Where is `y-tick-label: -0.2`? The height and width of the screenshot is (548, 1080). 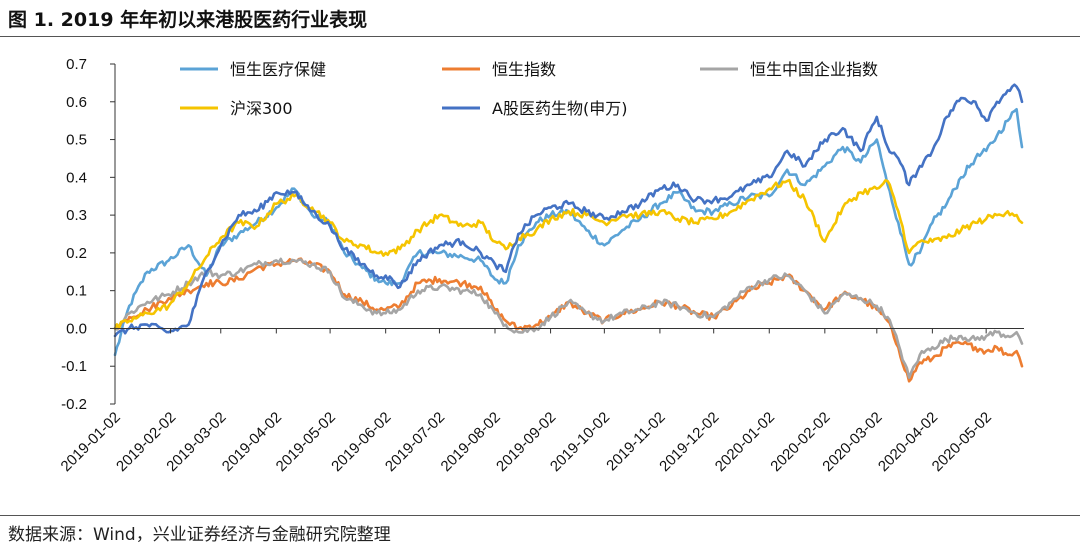
y-tick-label: -0.2 is located at coordinates (74, 404).